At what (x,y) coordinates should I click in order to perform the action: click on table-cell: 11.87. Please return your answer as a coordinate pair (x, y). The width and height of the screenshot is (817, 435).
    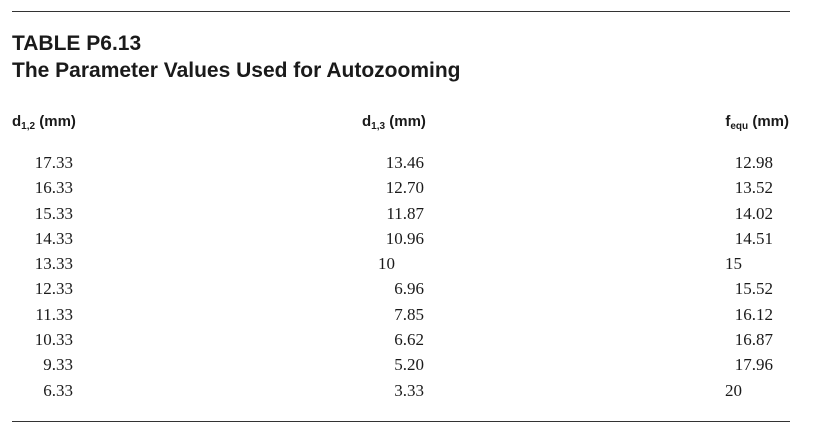
    Looking at the image, I should click on (405, 213).